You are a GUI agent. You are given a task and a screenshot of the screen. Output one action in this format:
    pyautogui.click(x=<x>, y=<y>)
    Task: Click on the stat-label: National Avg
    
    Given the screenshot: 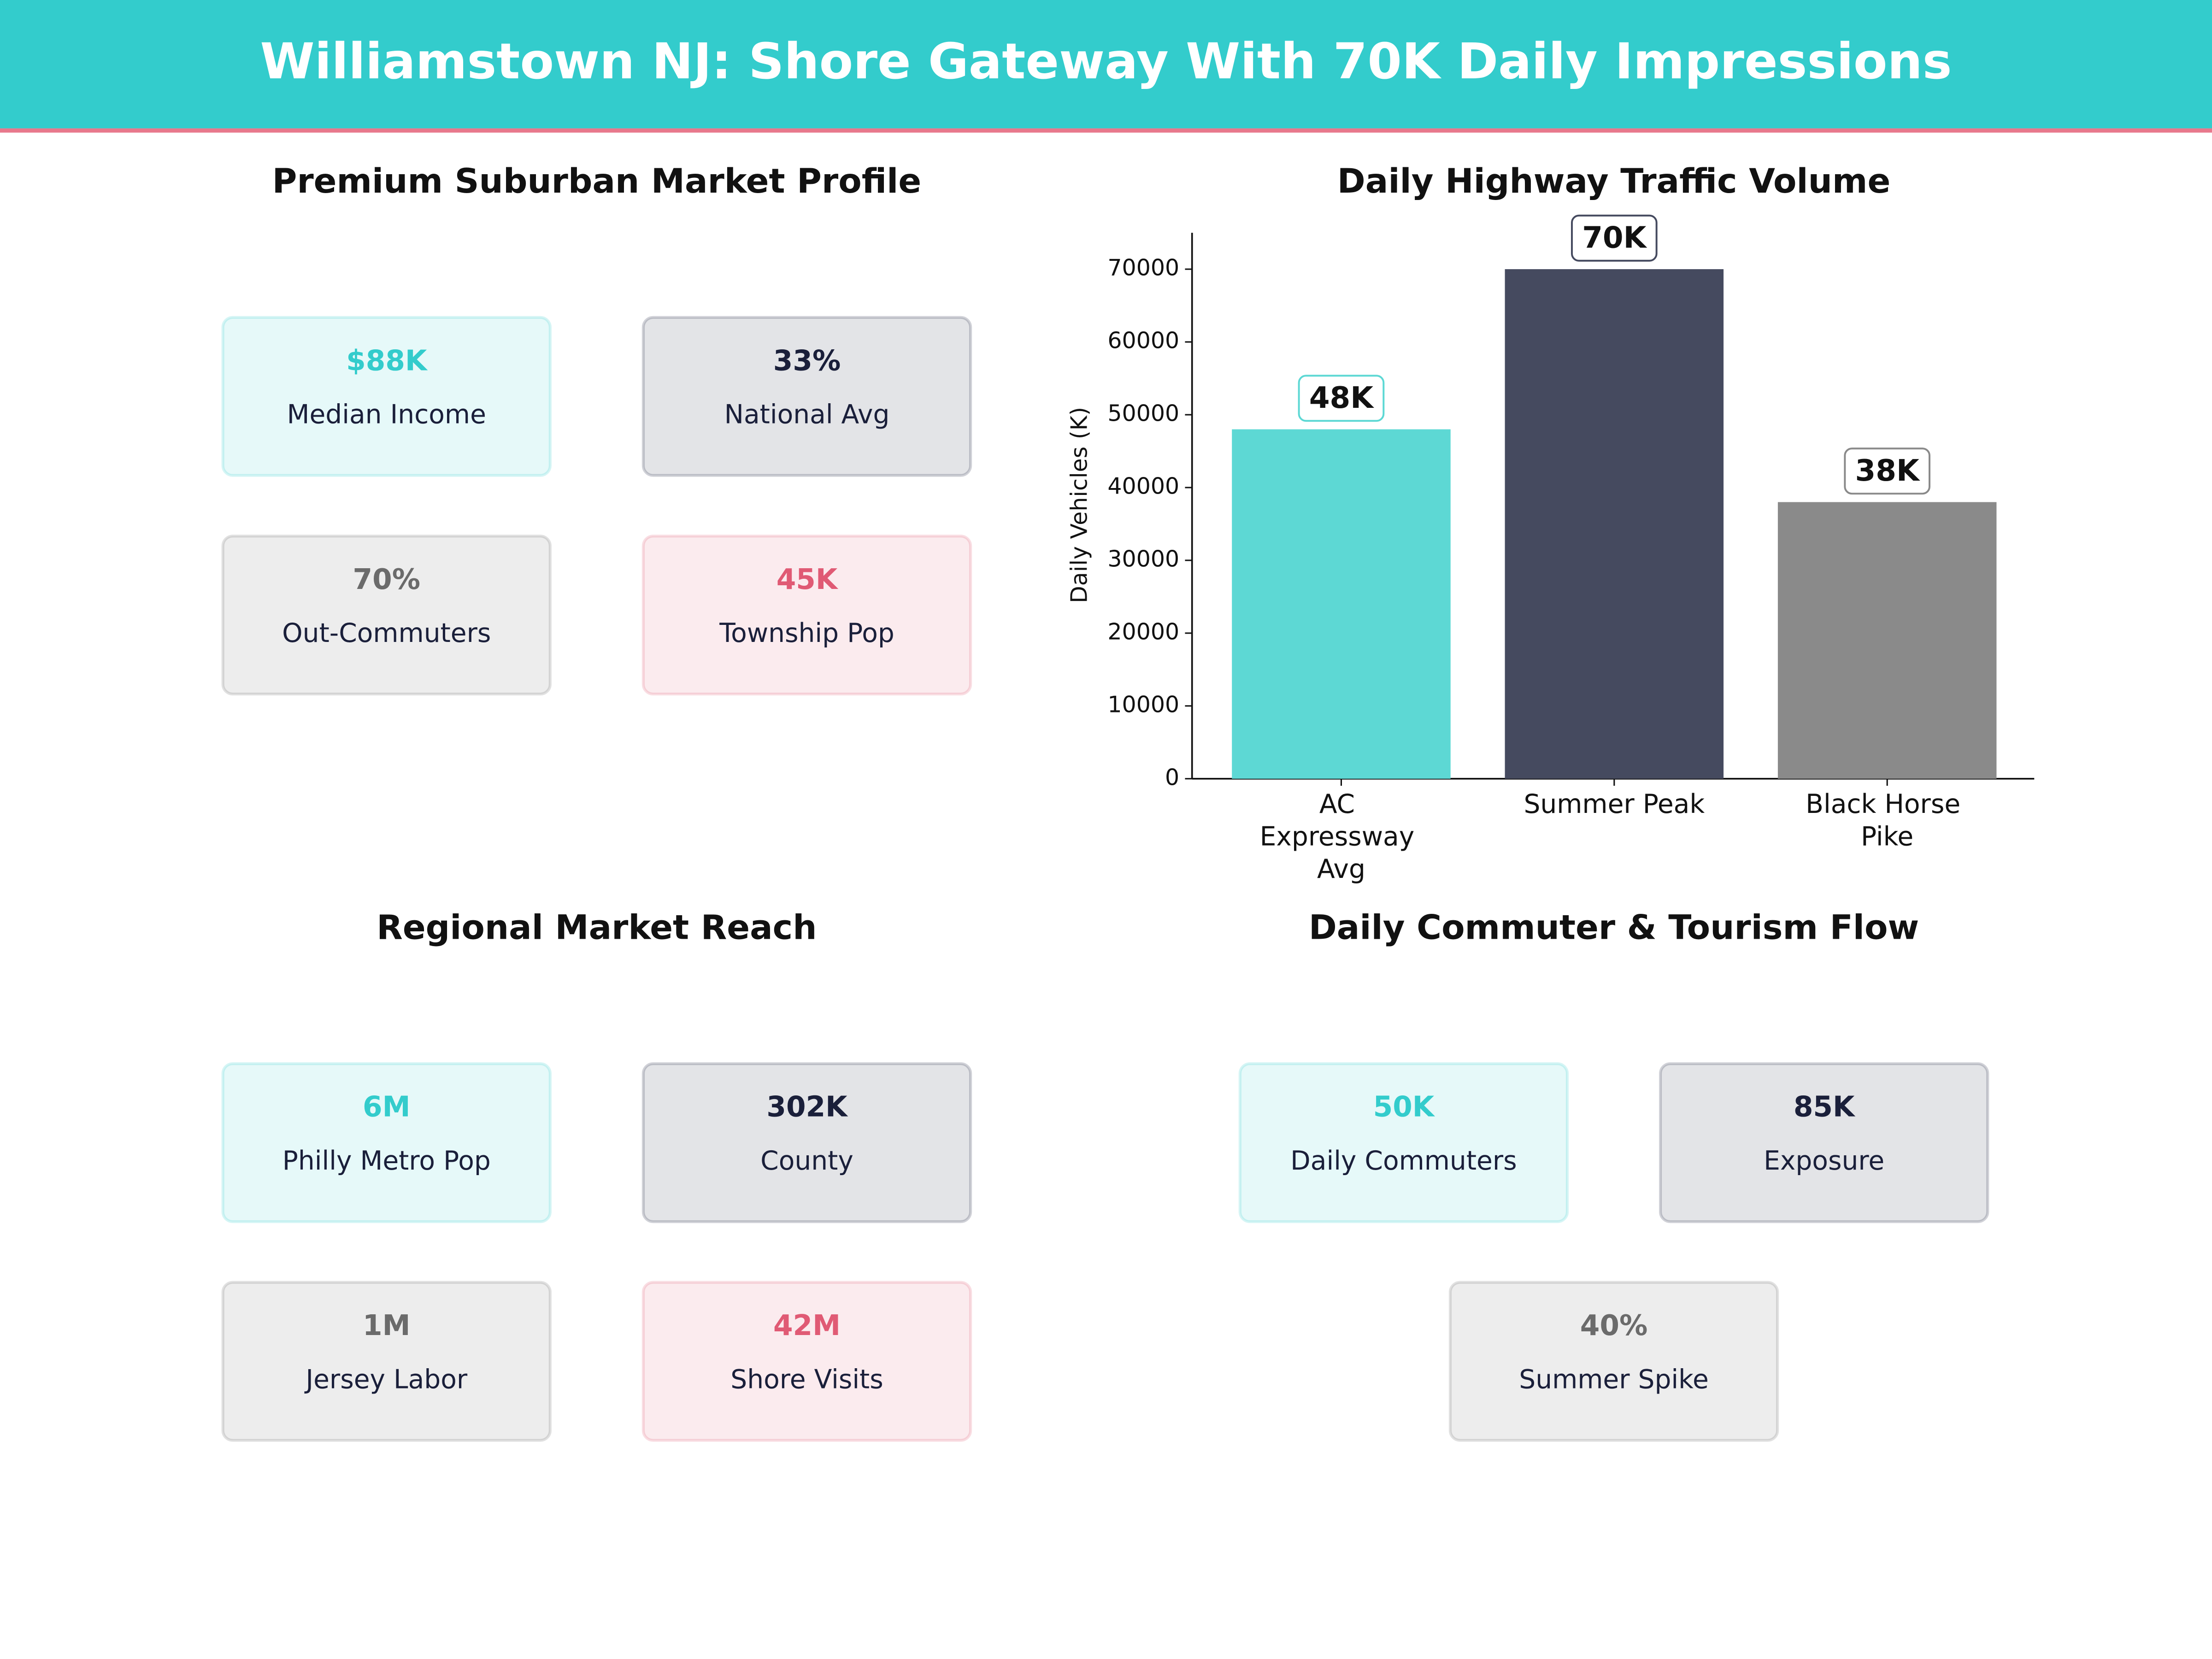 What is the action you would take?
    pyautogui.click(x=807, y=415)
    